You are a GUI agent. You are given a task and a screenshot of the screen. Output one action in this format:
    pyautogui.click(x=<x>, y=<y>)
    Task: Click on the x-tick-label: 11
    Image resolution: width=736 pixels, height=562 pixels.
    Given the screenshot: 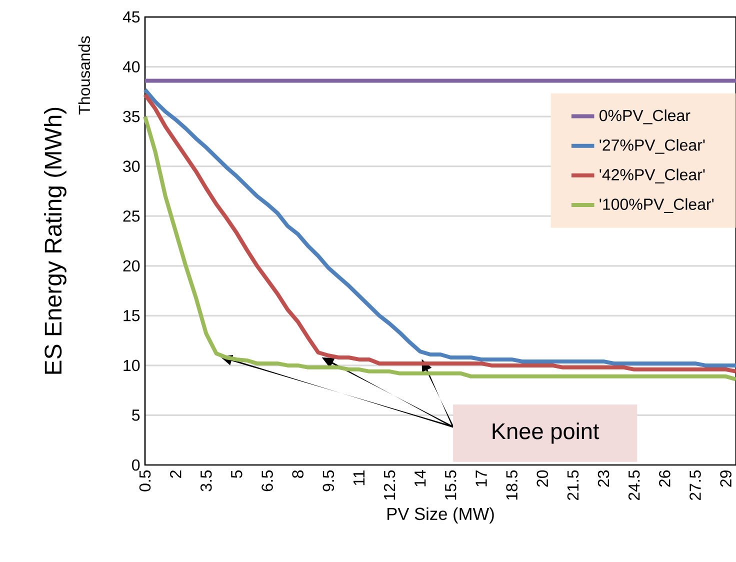 What is the action you would take?
    pyautogui.click(x=358, y=478)
    